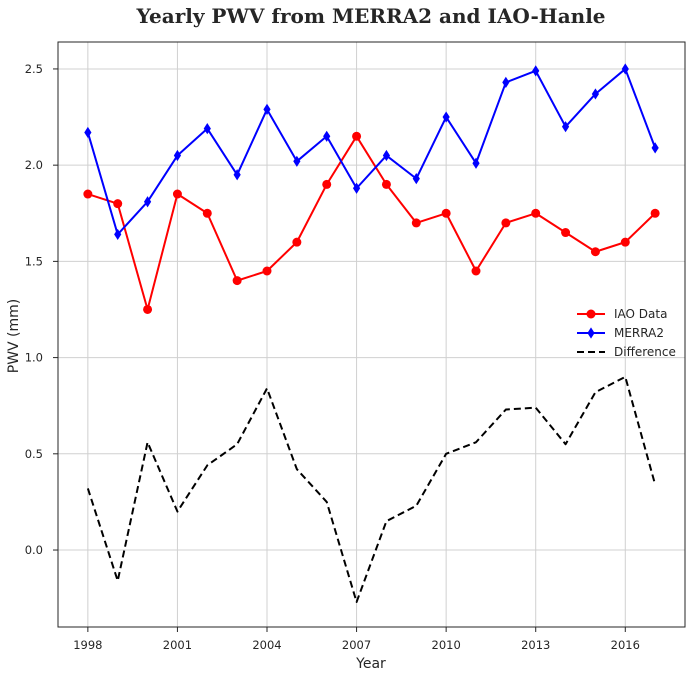  What do you see at coordinates (639, 333) in the screenshot?
I see `legend-label: MERRA2` at bounding box center [639, 333].